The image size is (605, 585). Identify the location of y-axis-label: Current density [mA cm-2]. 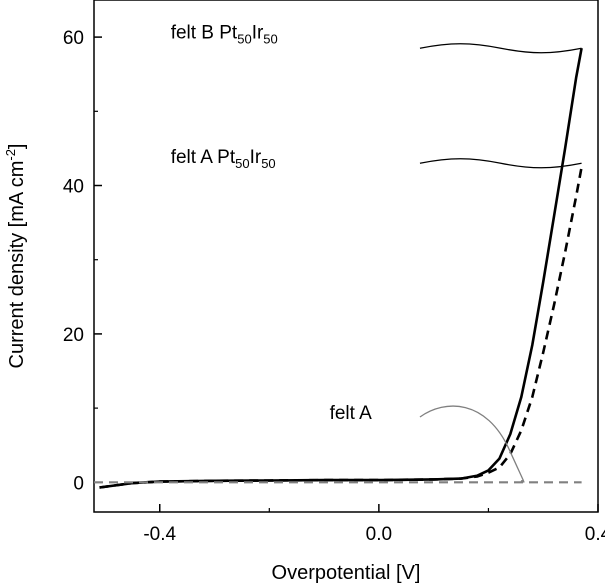
(15, 256).